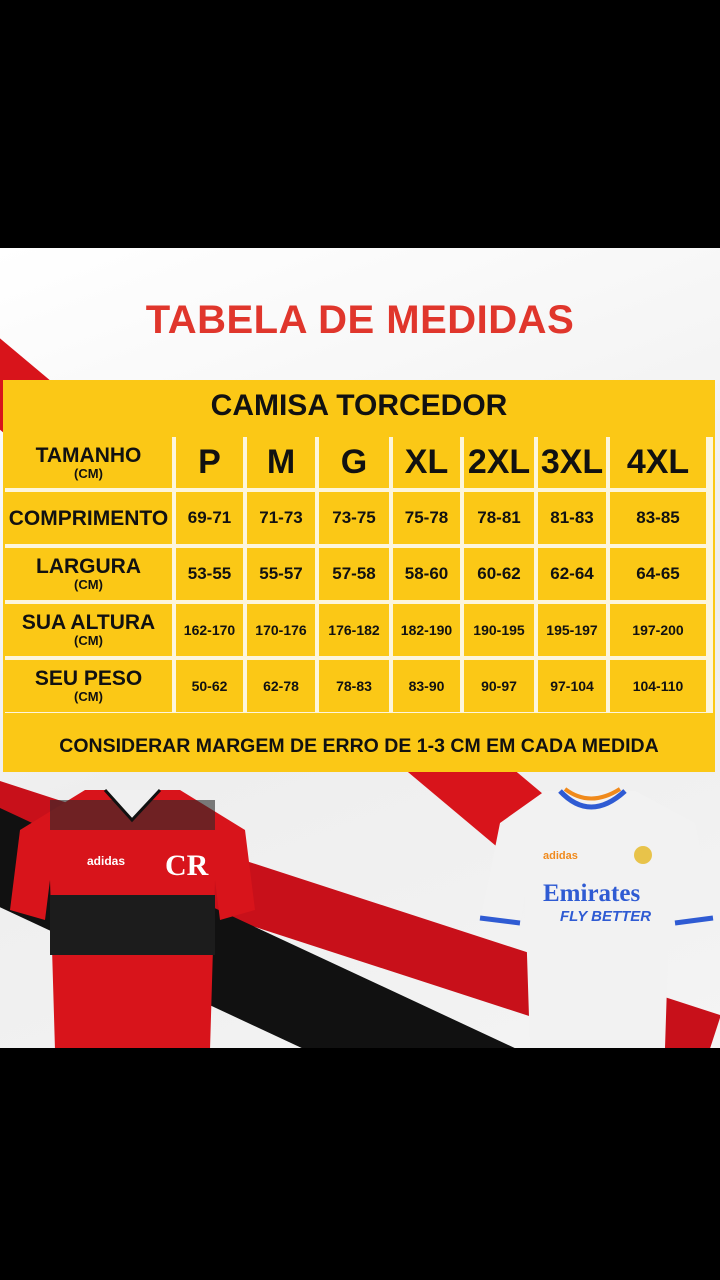 This screenshot has width=720, height=1280. What do you see at coordinates (426, 462) in the screenshot?
I see `size-header-xl: XL` at bounding box center [426, 462].